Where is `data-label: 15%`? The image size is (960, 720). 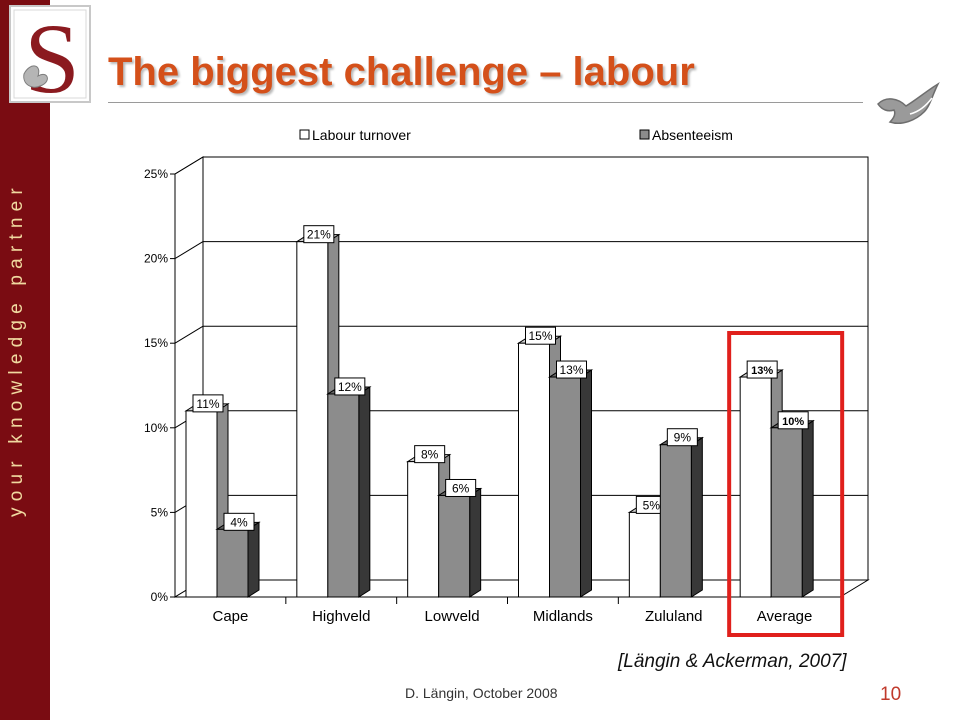 data-label: 15% is located at coordinates (540, 336).